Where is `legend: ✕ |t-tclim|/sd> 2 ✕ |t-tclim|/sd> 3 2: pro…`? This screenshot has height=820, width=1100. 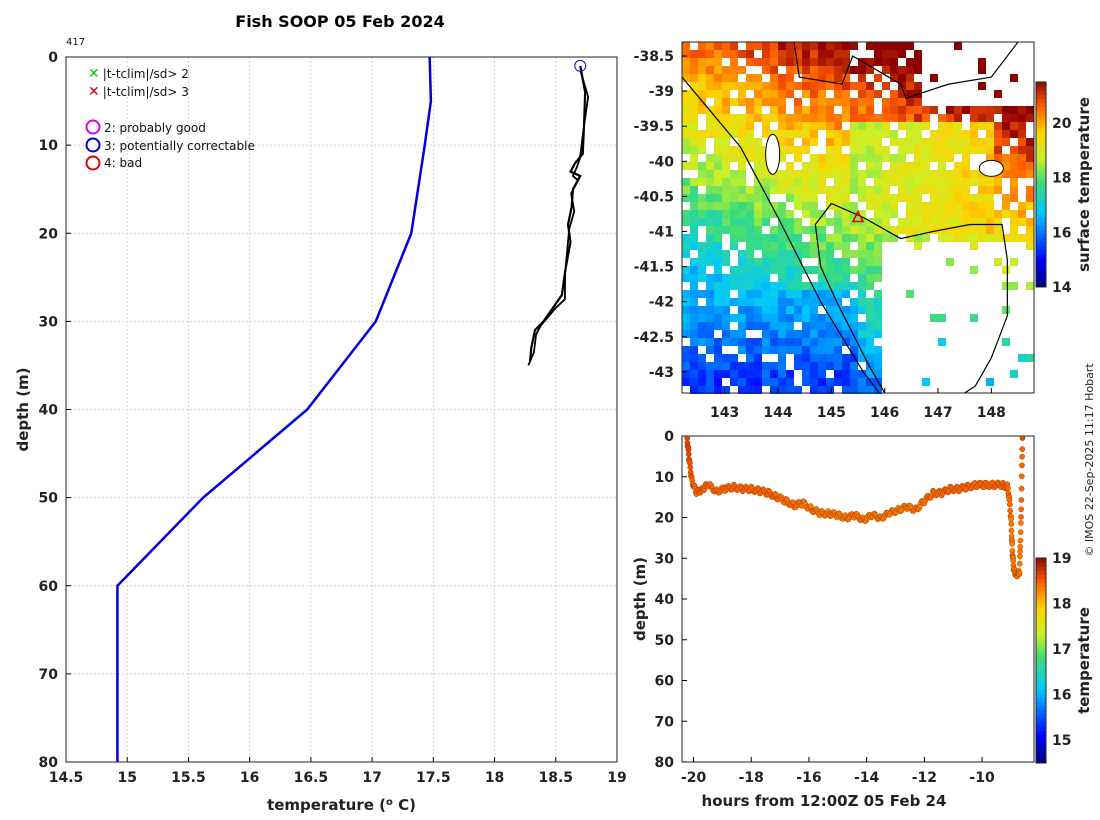 legend: ✕ |t-tclim|/sd> 2 ✕ |t-tclim|/sd> 3 2: pro… is located at coordinates (170, 118).